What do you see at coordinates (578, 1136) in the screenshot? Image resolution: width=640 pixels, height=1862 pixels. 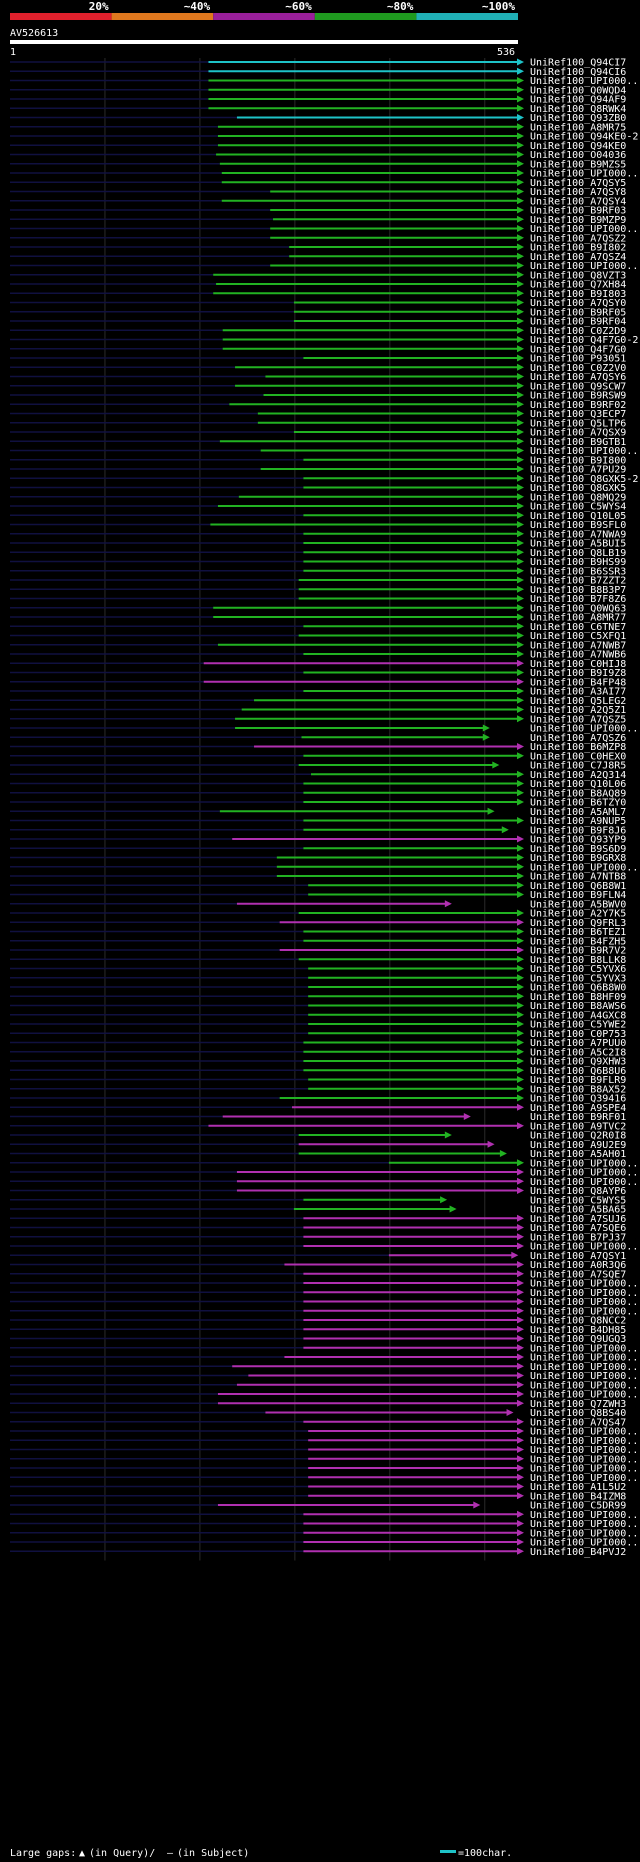 I see `hit-label-117: UniRef100_Q2R0I8` at bounding box center [578, 1136].